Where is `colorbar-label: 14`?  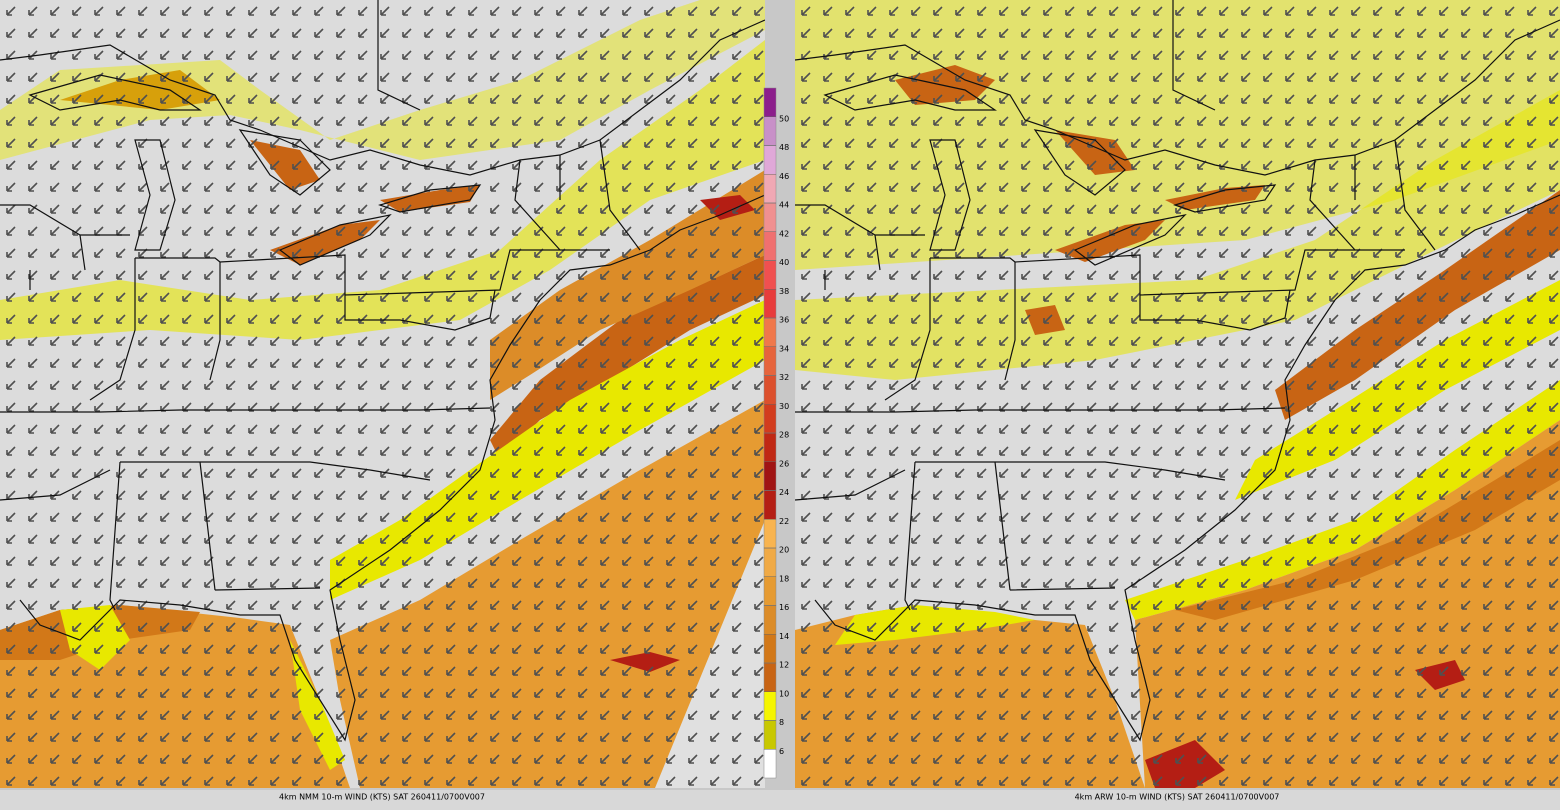
colorbar-label: 14 is located at coordinates (784, 636).